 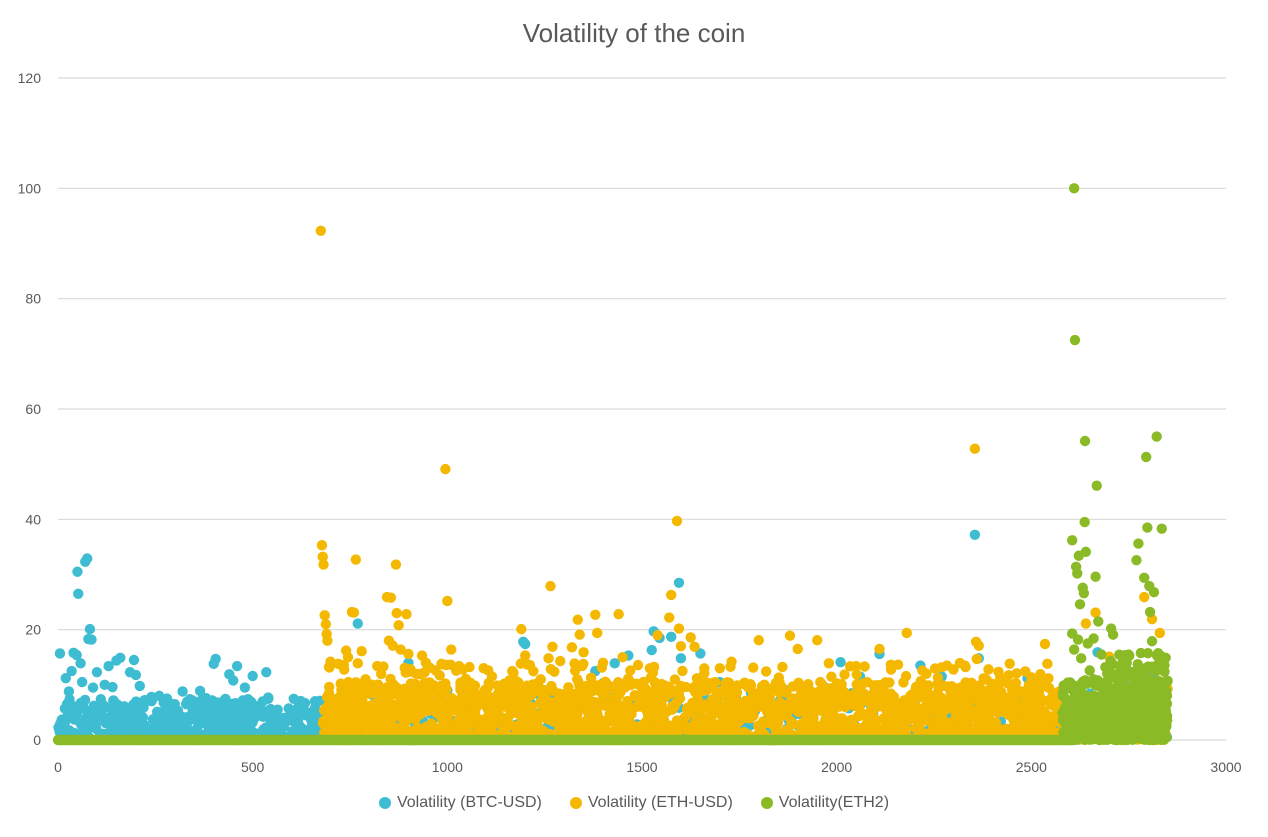 I want to click on legend-item-btc: Volatility (BTC-USD), so click(x=460, y=803).